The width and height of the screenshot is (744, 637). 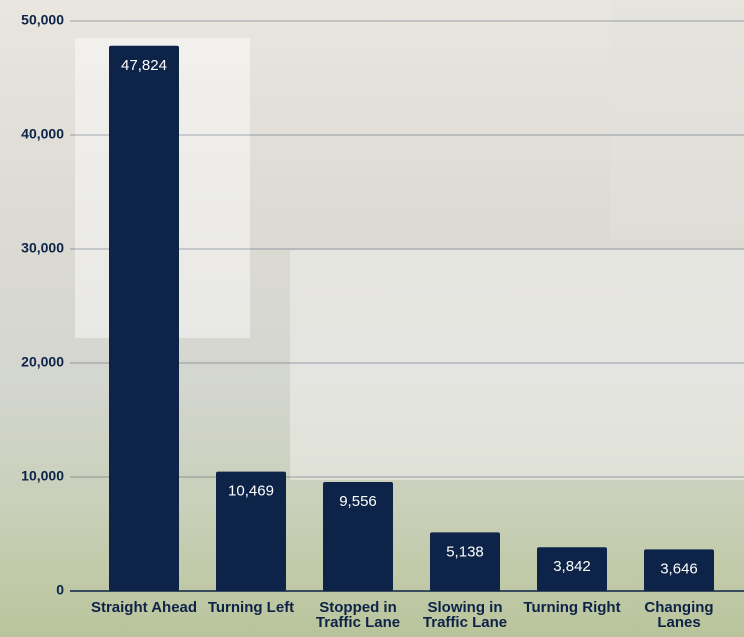 I want to click on value-label: 3,646, so click(x=679, y=568).